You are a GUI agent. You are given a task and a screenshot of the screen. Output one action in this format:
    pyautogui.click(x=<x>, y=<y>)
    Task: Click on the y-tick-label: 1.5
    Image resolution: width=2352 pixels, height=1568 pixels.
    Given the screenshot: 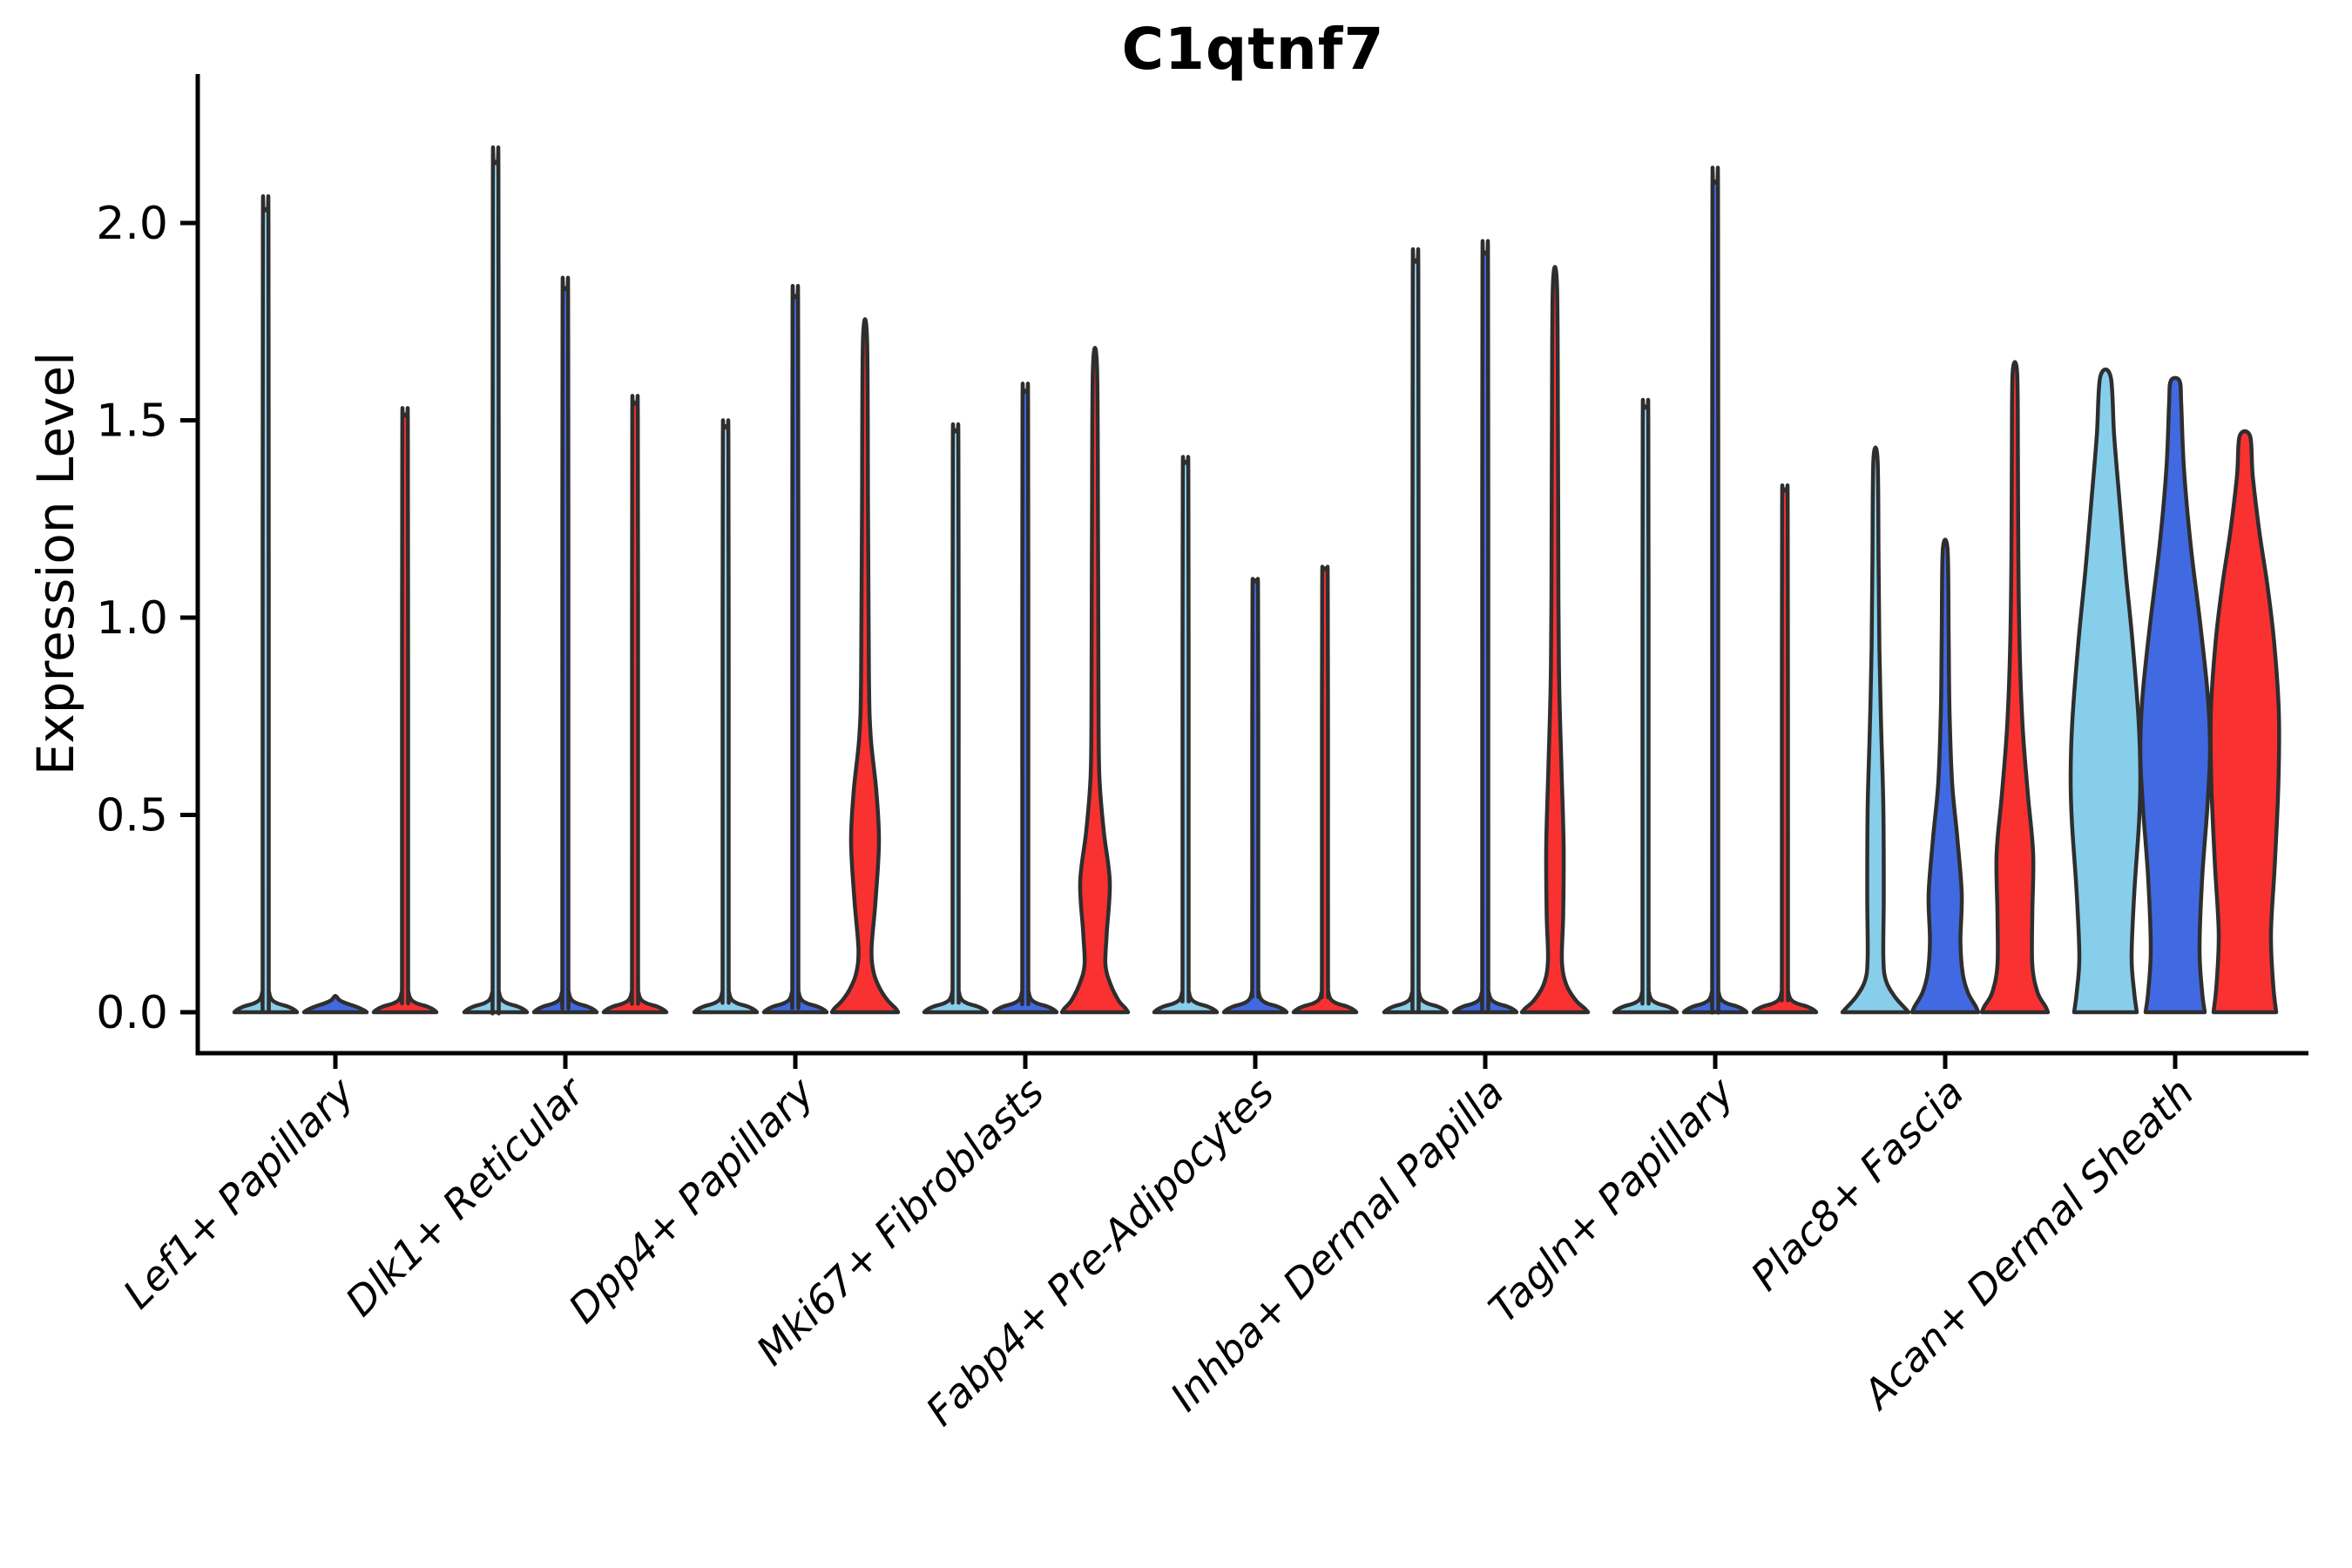 What is the action you would take?
    pyautogui.click(x=132, y=421)
    